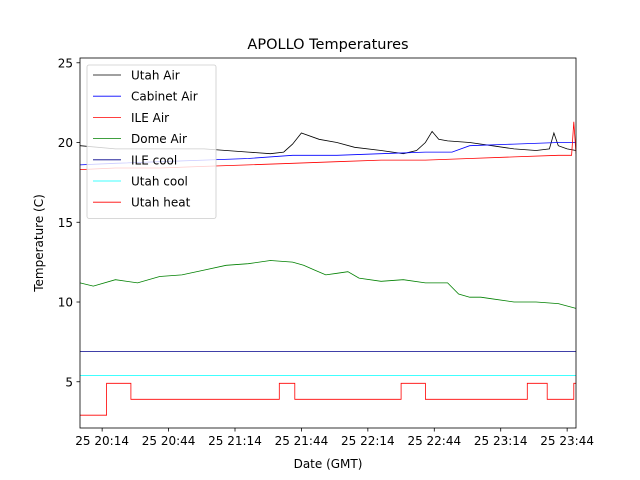 The height and width of the screenshot is (480, 640). What do you see at coordinates (434, 441) in the screenshot?
I see `x-tick-label: 25 22:44` at bounding box center [434, 441].